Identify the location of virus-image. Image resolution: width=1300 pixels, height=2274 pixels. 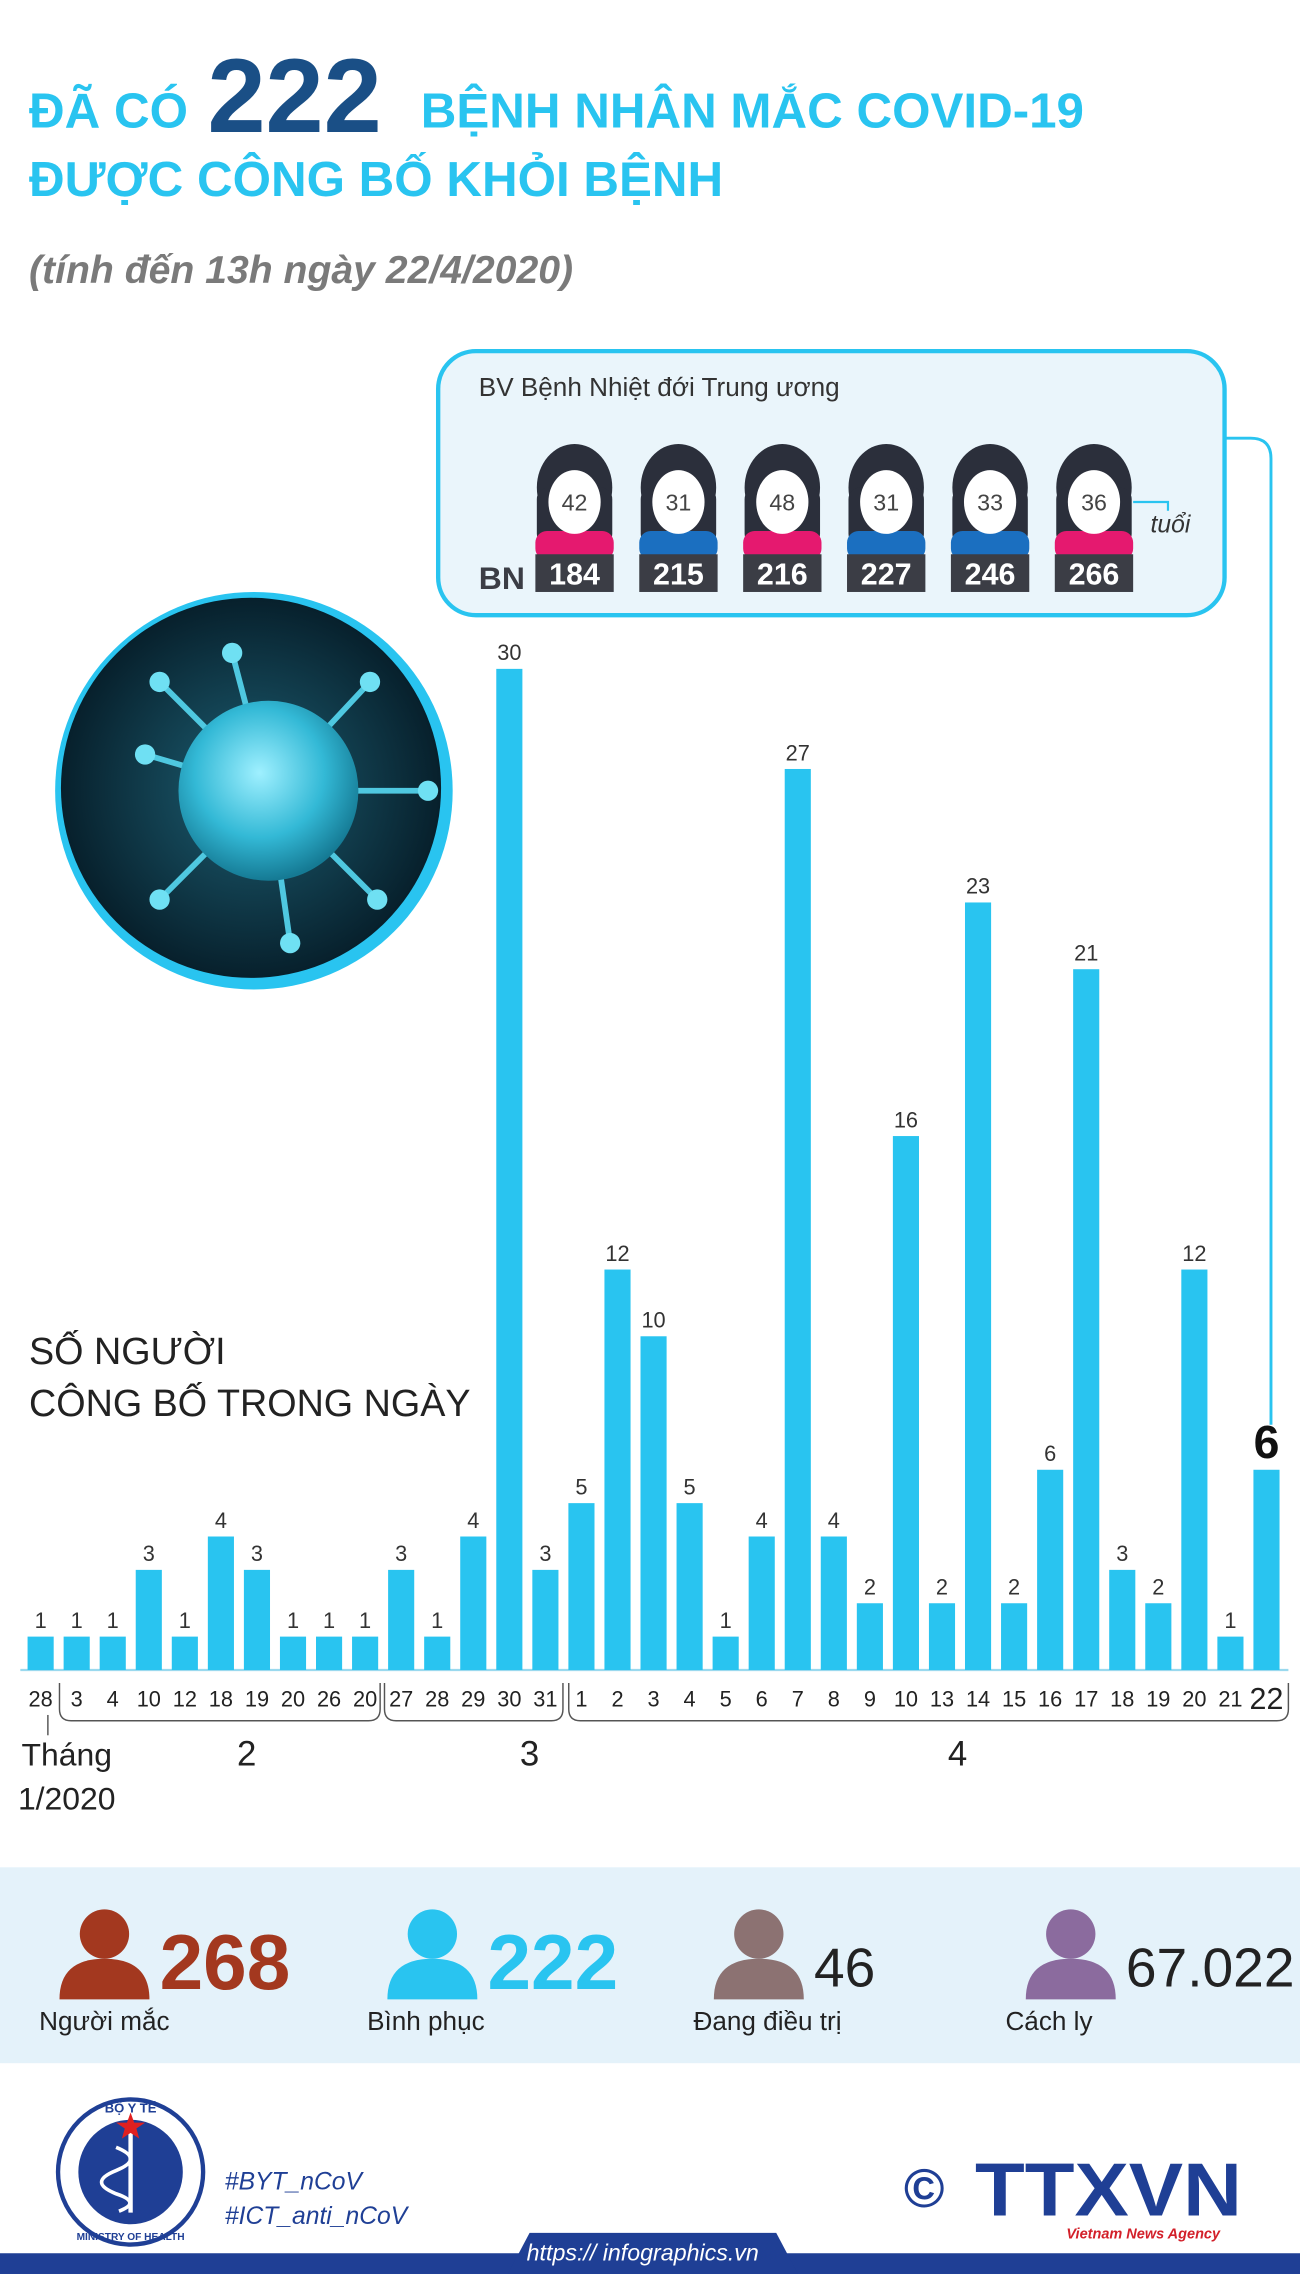
(254, 790).